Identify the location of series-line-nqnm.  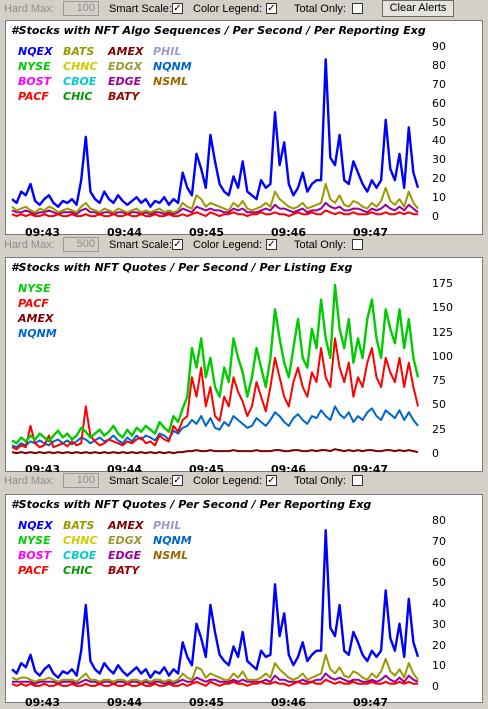
(215, 427).